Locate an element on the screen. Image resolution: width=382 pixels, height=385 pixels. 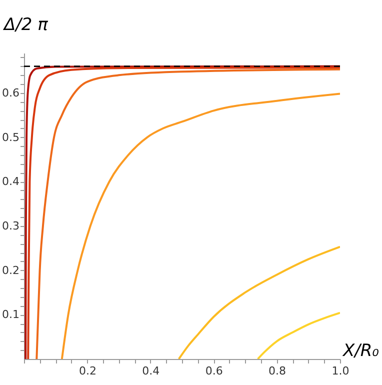
y-tick-label: 0.5 is located at coordinates (11, 137).